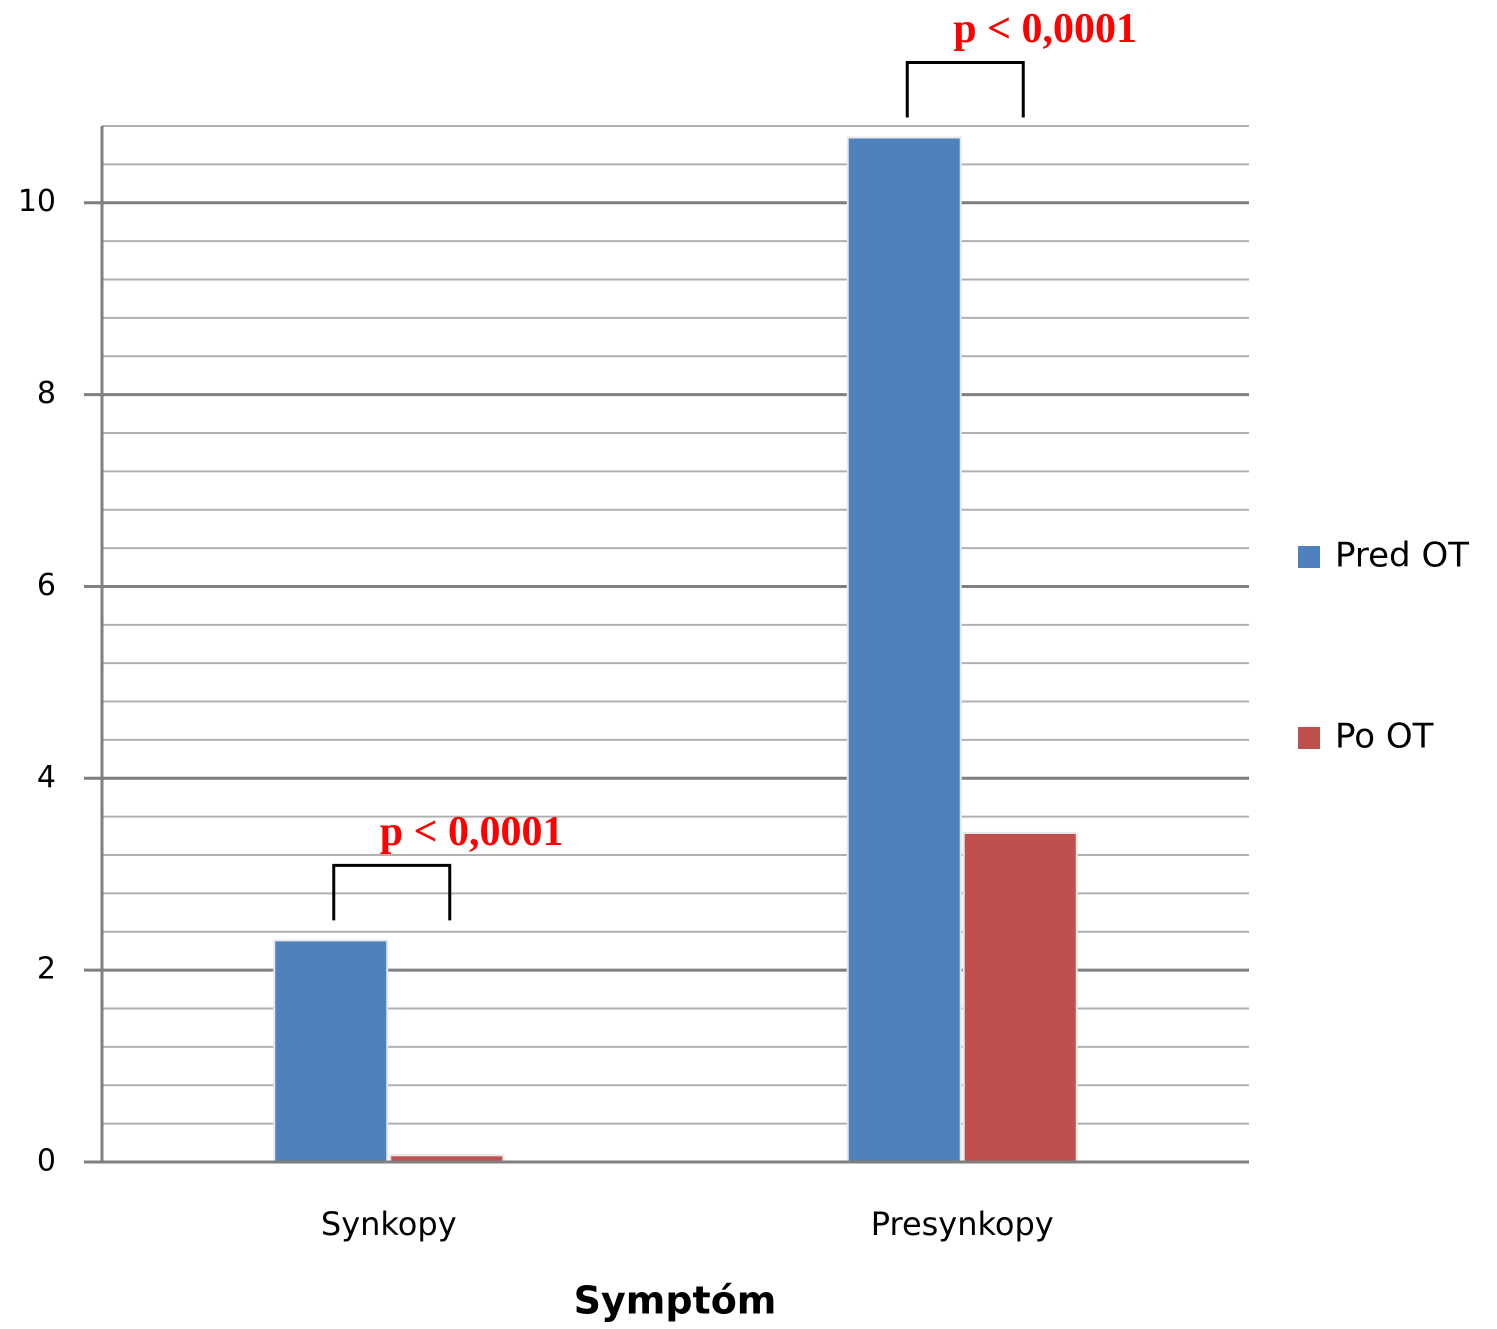  What do you see at coordinates (46, 969) in the screenshot?
I see `y-tick-label: 2` at bounding box center [46, 969].